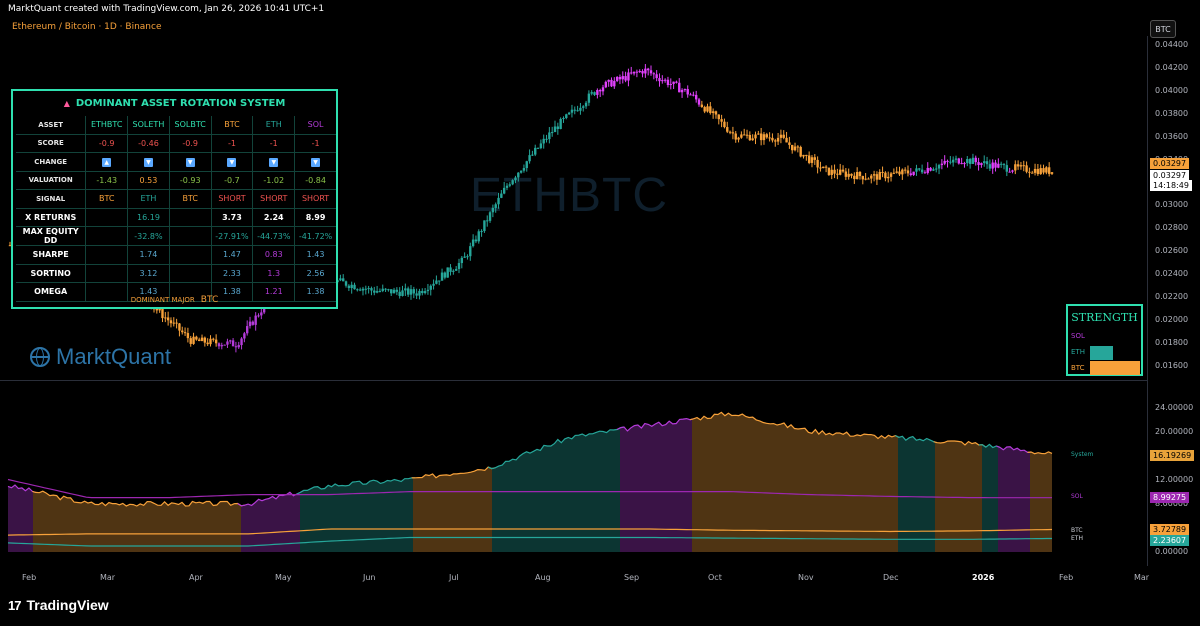 Image resolution: width=1200 pixels, height=626 pixels. Describe the element at coordinates (1078, 352) in the screenshot. I see `strength-label-eth: ETH` at that location.